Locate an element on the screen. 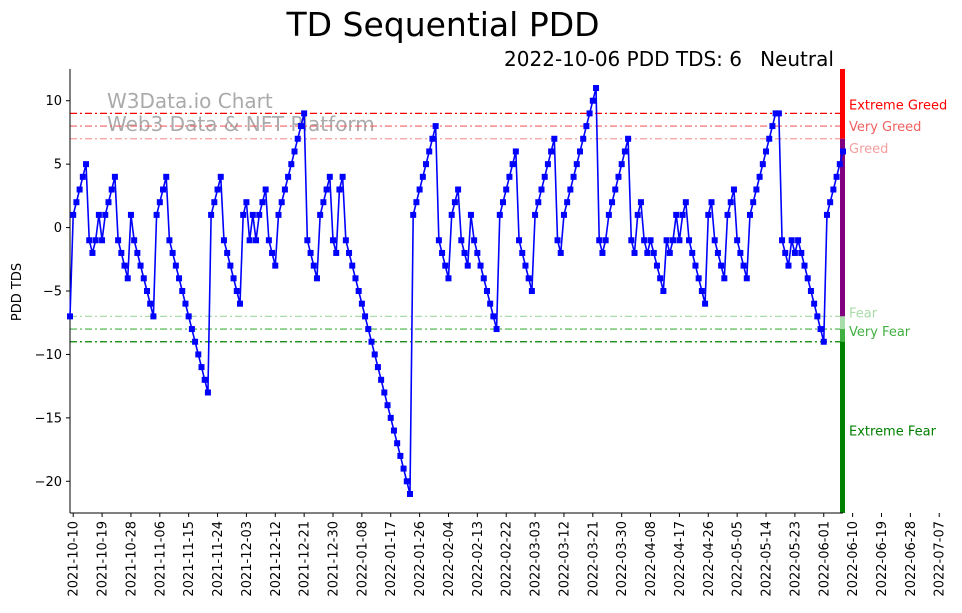 This screenshot has width=962, height=613. zone-label-4: Very Fear is located at coordinates (880, 332).